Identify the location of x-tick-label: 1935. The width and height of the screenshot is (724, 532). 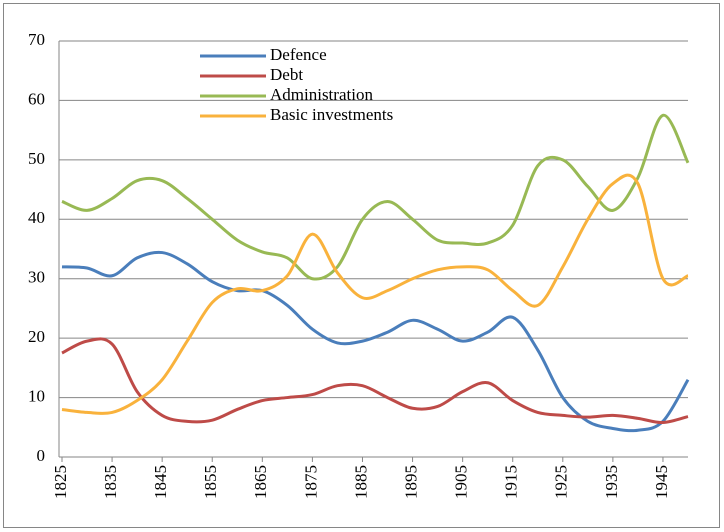
(611, 482).